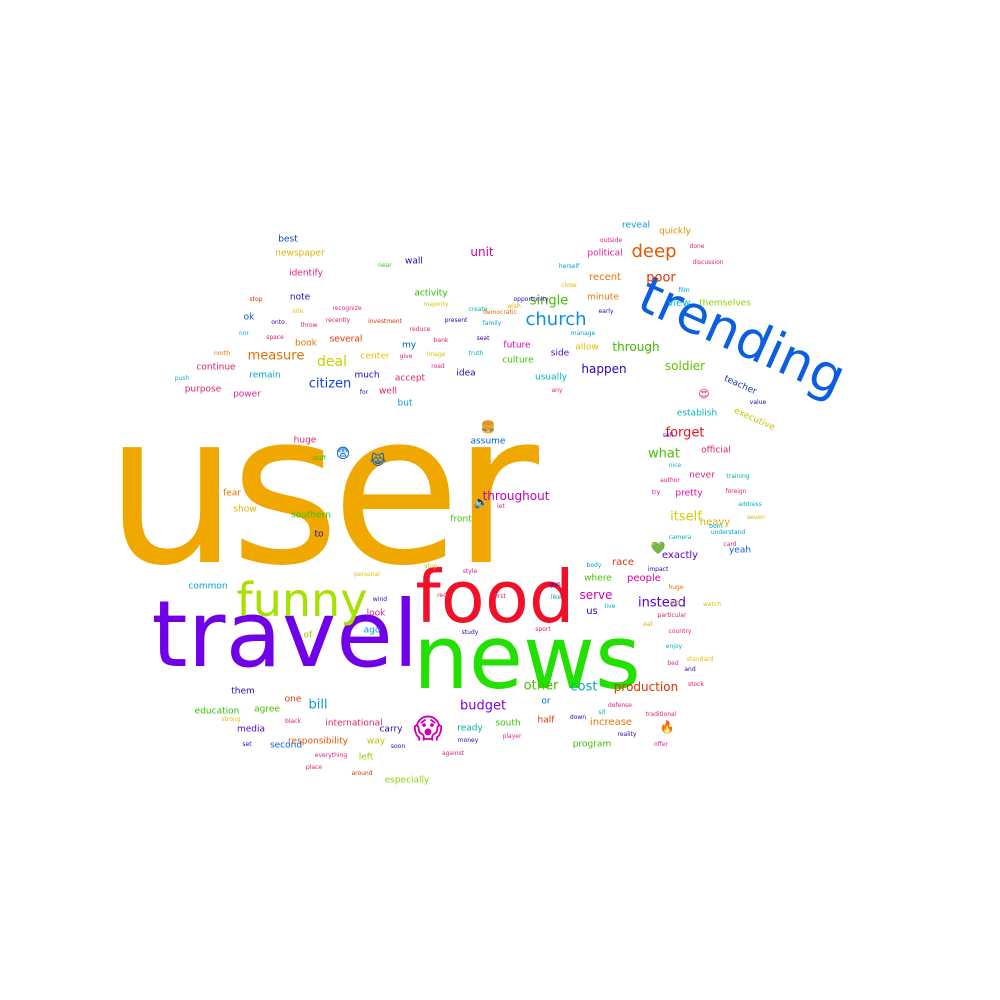 The height and width of the screenshot is (1000, 1000). Describe the element at coordinates (704, 394) in the screenshot. I see `smiling-face-with-heart-eyes-icon: 😍` at that location.